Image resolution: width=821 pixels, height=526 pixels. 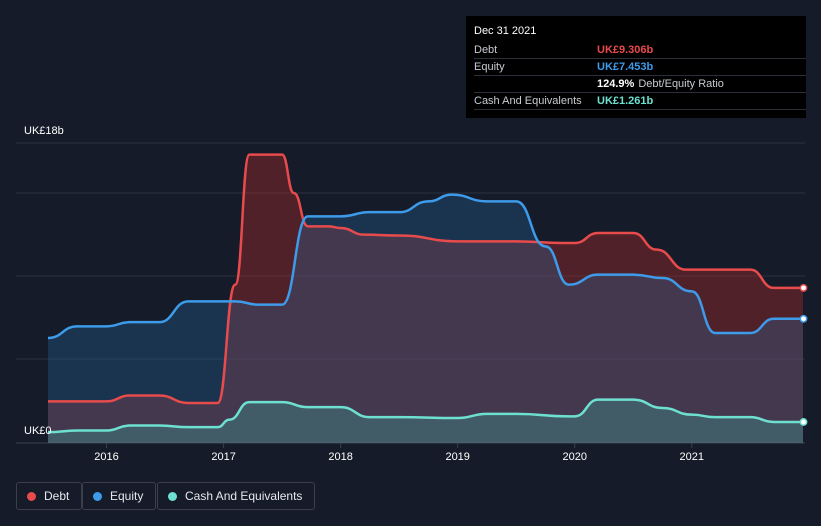 I want to click on tooltip-label: Debt, so click(x=486, y=50).